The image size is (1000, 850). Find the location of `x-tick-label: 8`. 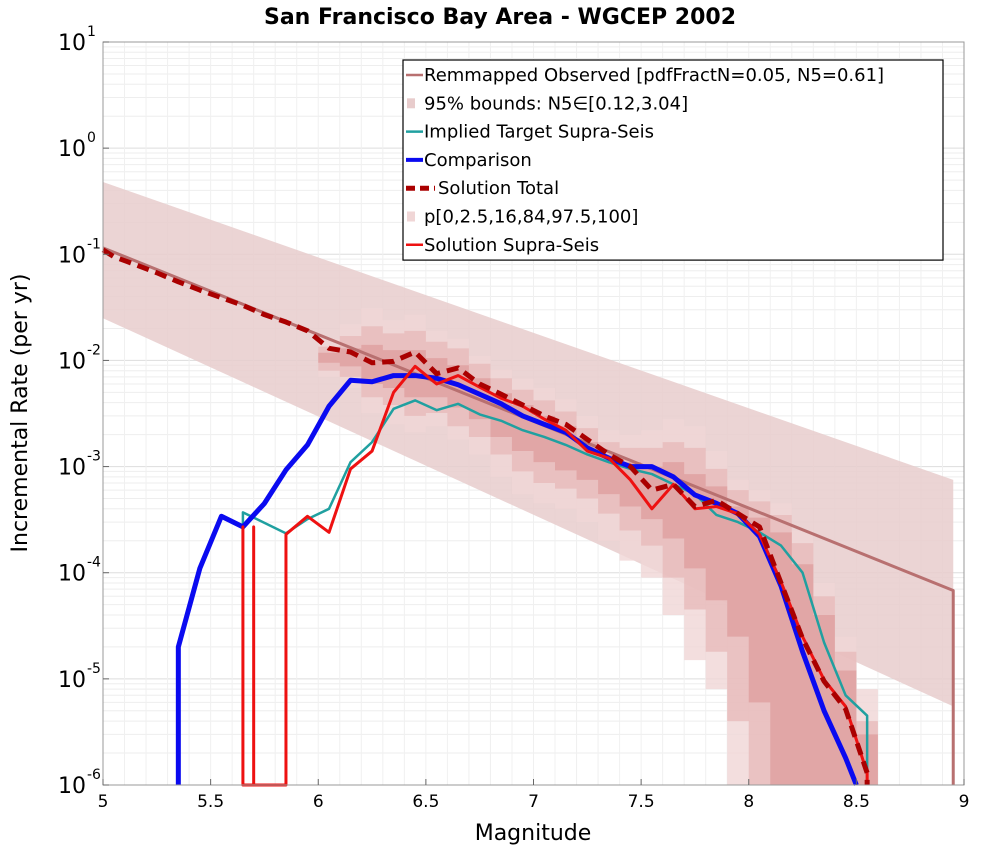

x-tick-label: 8 is located at coordinates (748, 802).